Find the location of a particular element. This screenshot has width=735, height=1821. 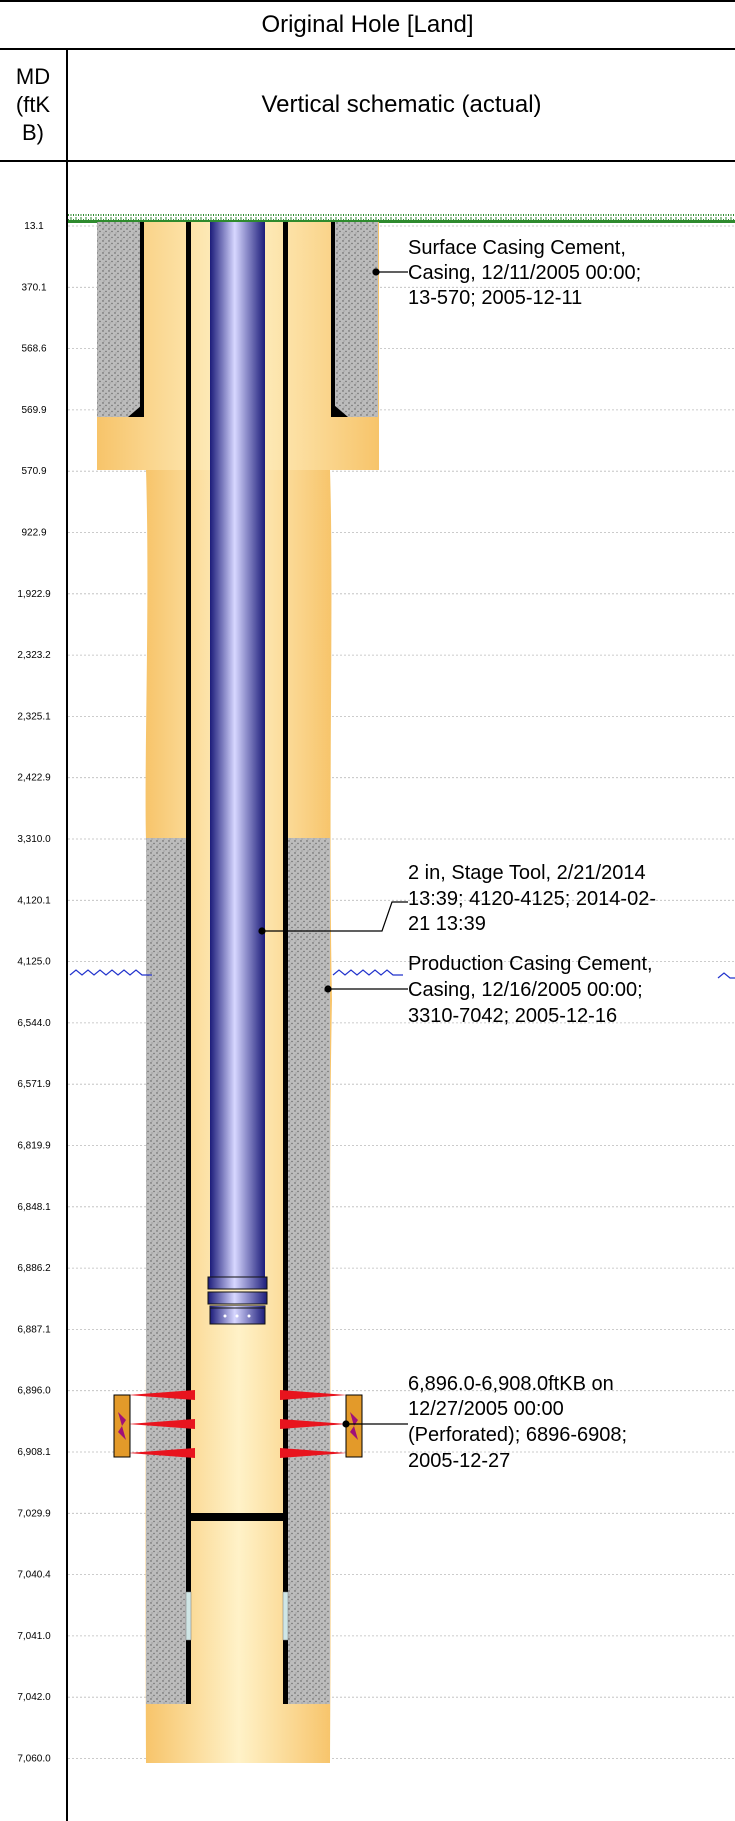

float-collar-right is located at coordinates (285, 1616).